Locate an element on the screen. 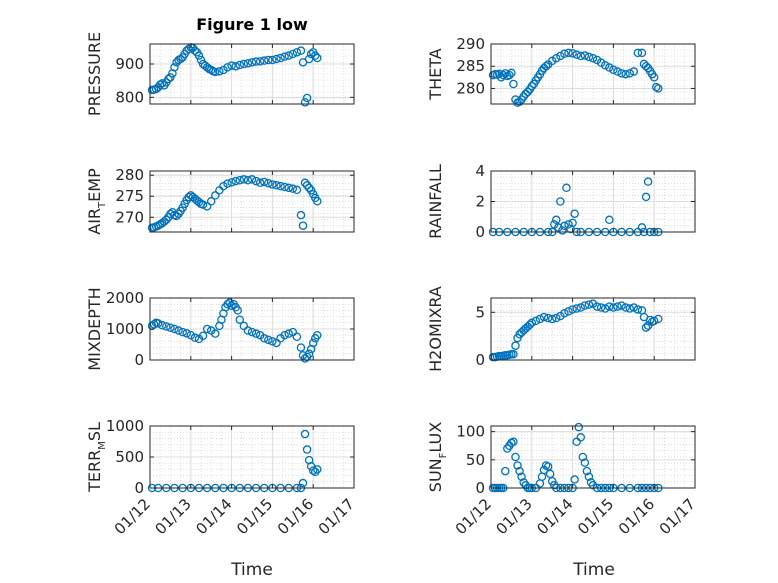  y-tick-label: 1000 is located at coordinates (125, 329).